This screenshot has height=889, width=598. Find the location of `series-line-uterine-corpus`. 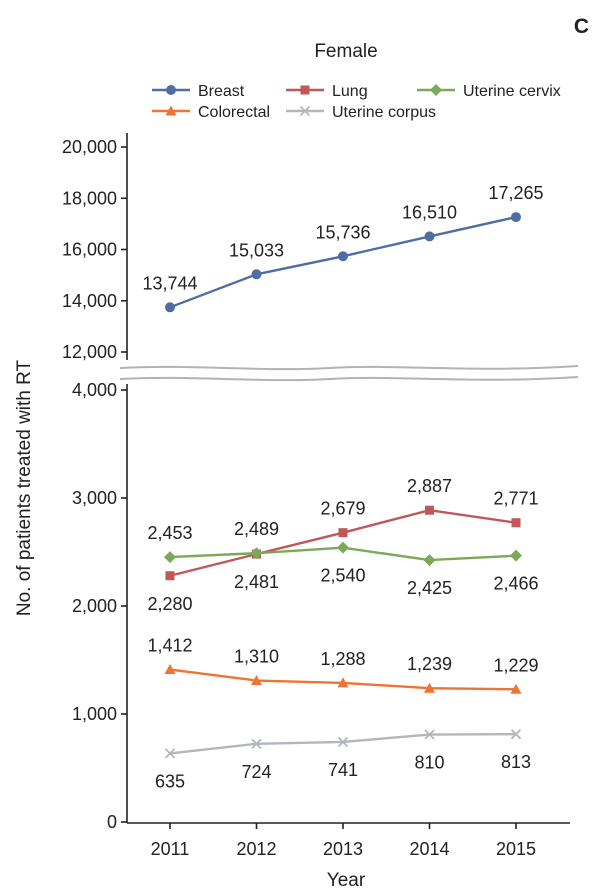

series-line-uterine-corpus is located at coordinates (343, 743).